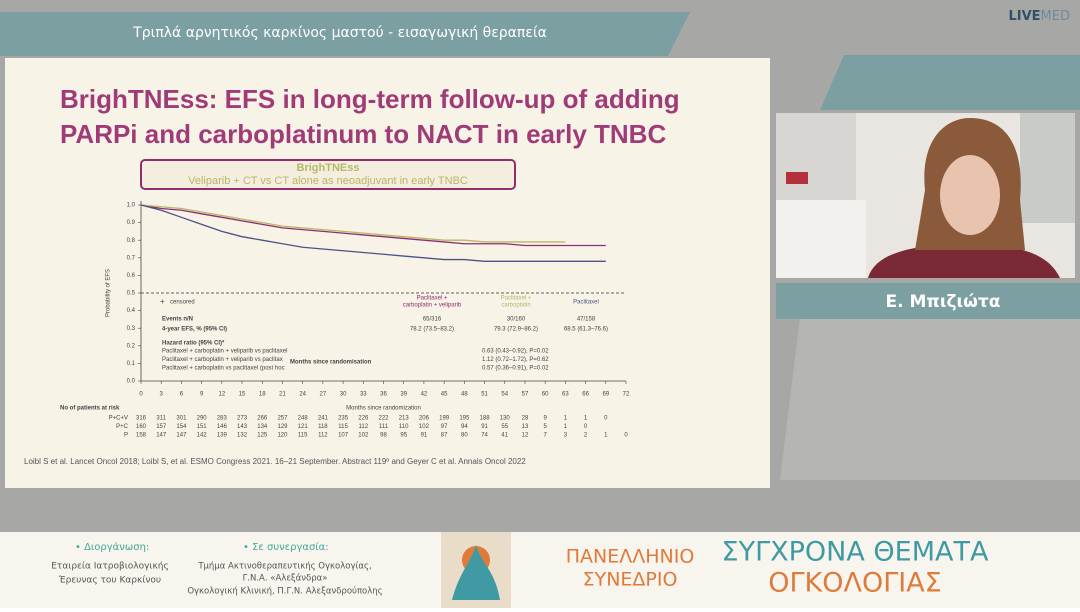 This screenshot has height=612, width=1080. I want to click on at-risk-count: 311, so click(161, 419).